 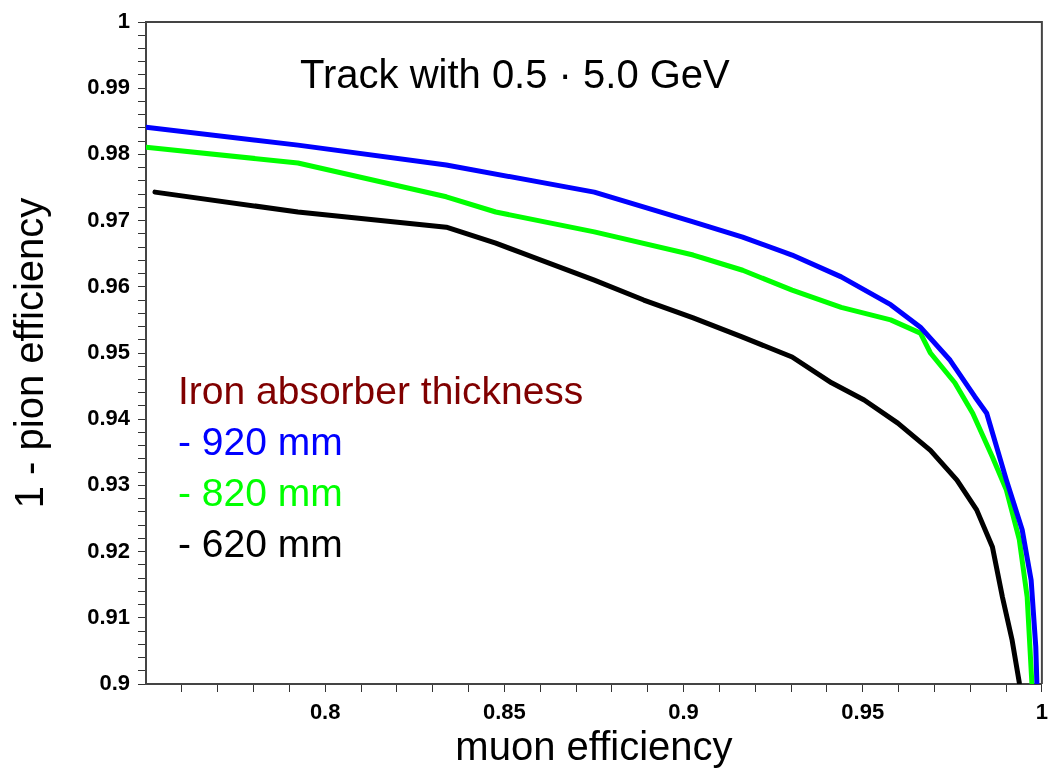 I want to click on y-tick-label: 0.99, so click(x=108, y=87).